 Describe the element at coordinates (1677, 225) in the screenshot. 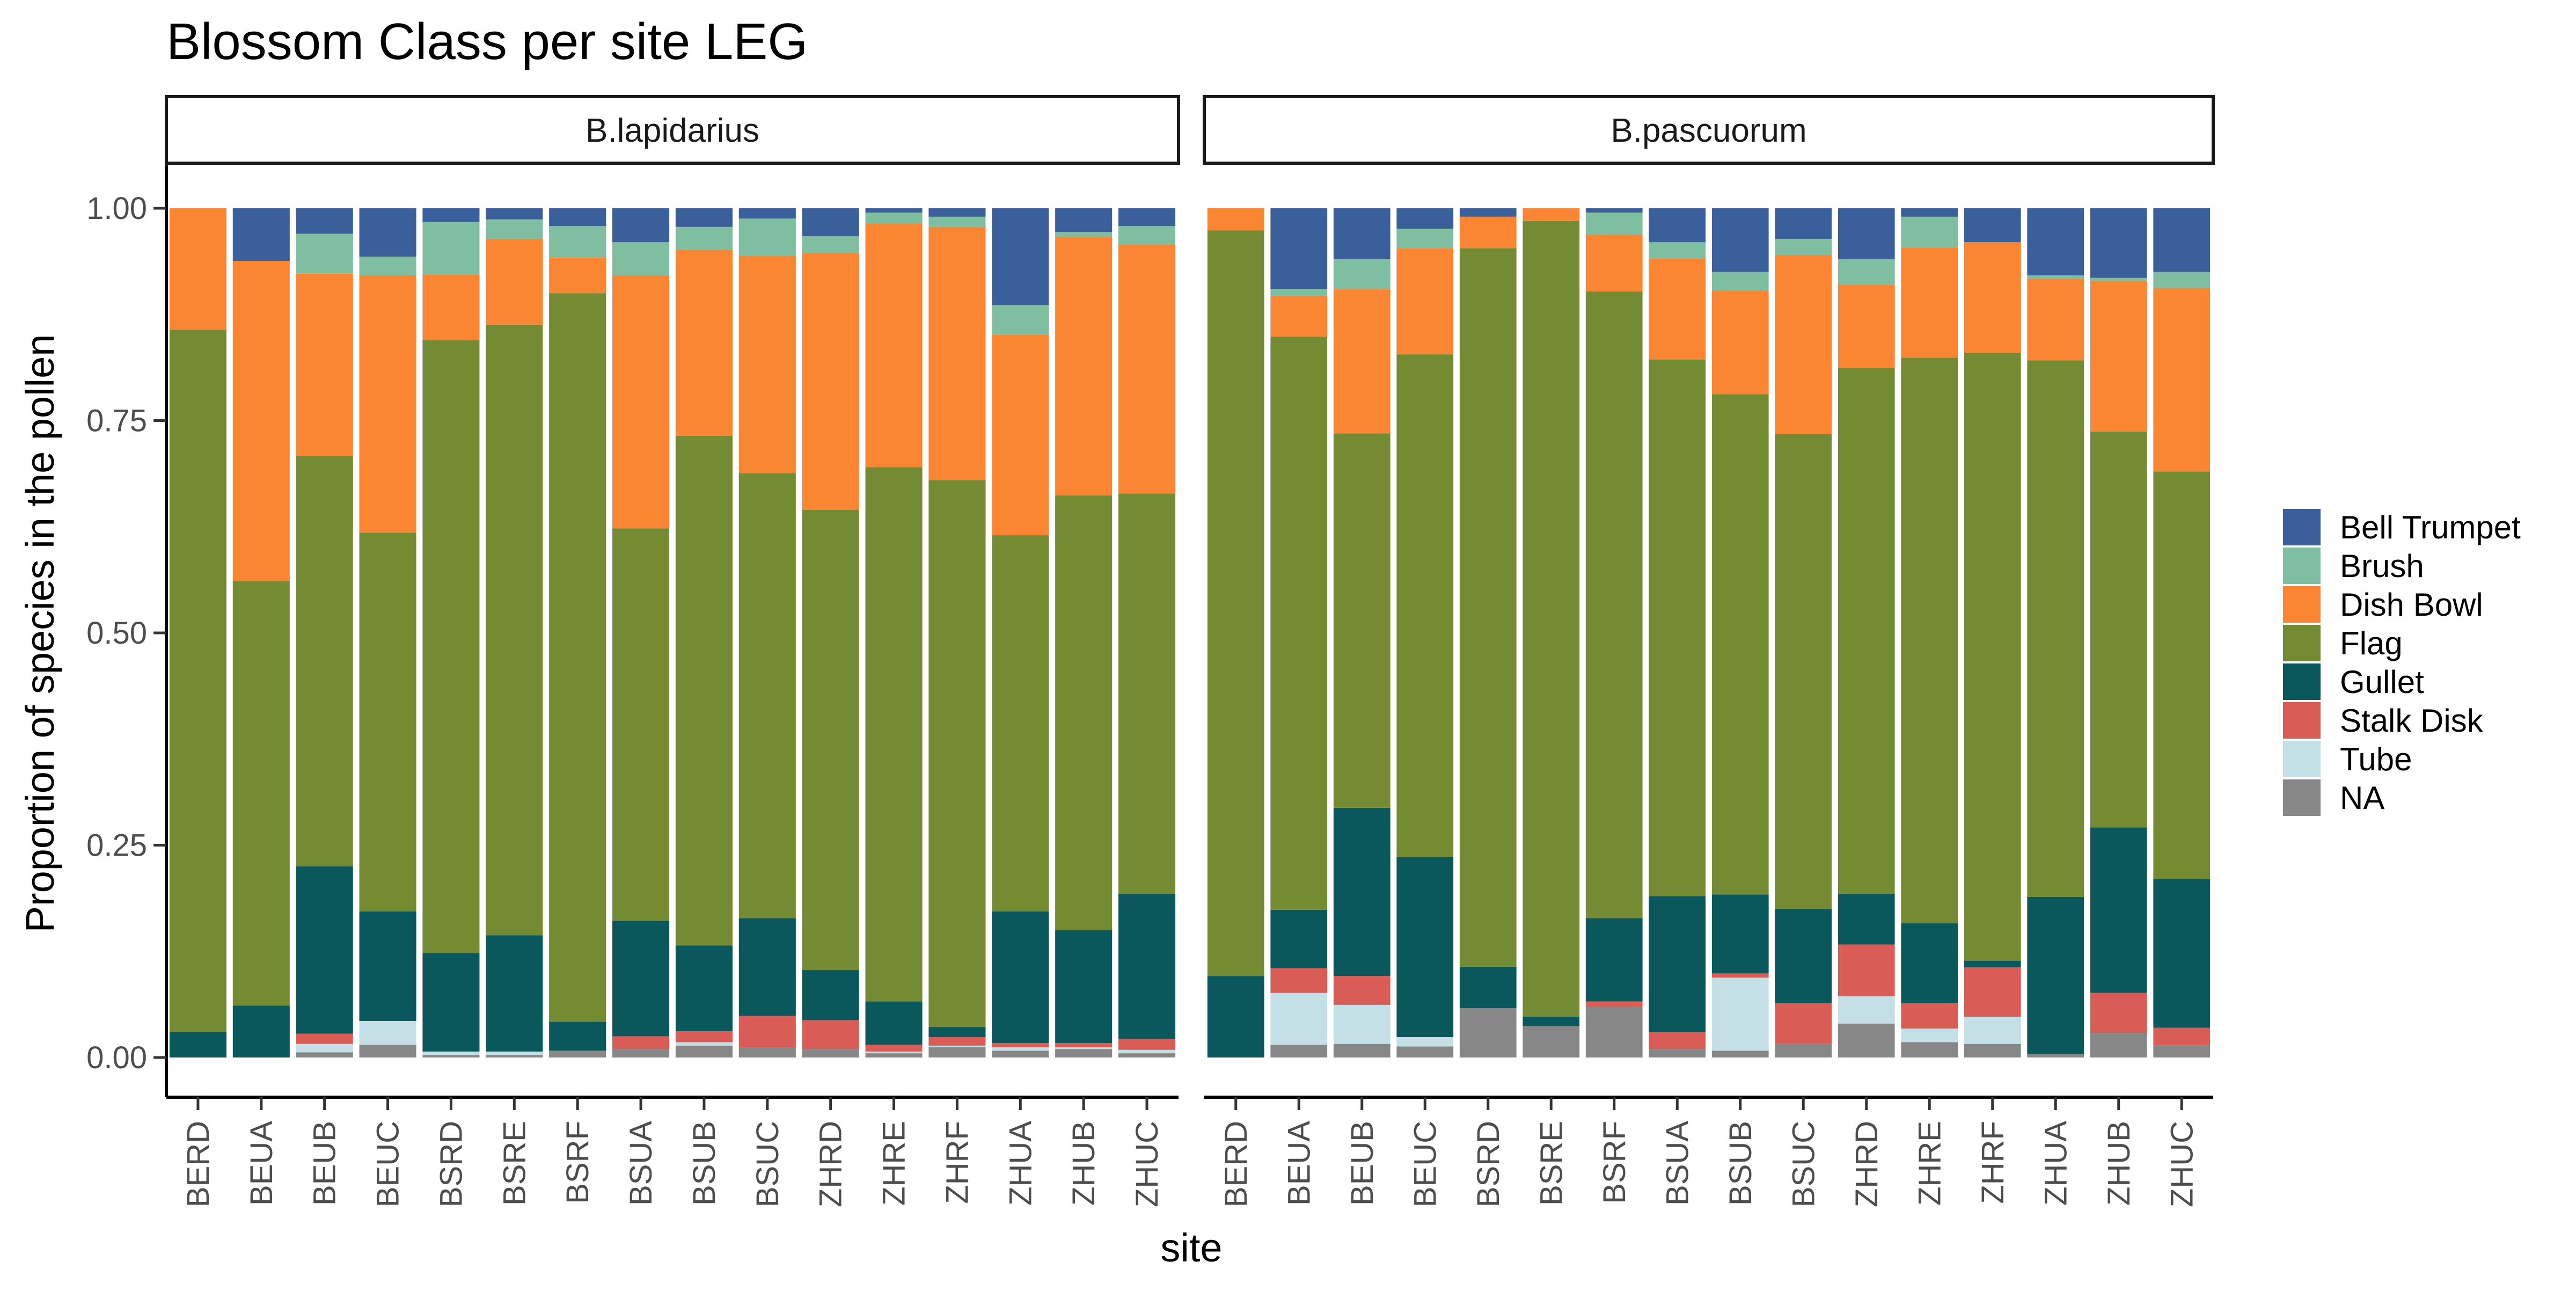

I see `bar-segment-bsua-bell-trumpet` at that location.